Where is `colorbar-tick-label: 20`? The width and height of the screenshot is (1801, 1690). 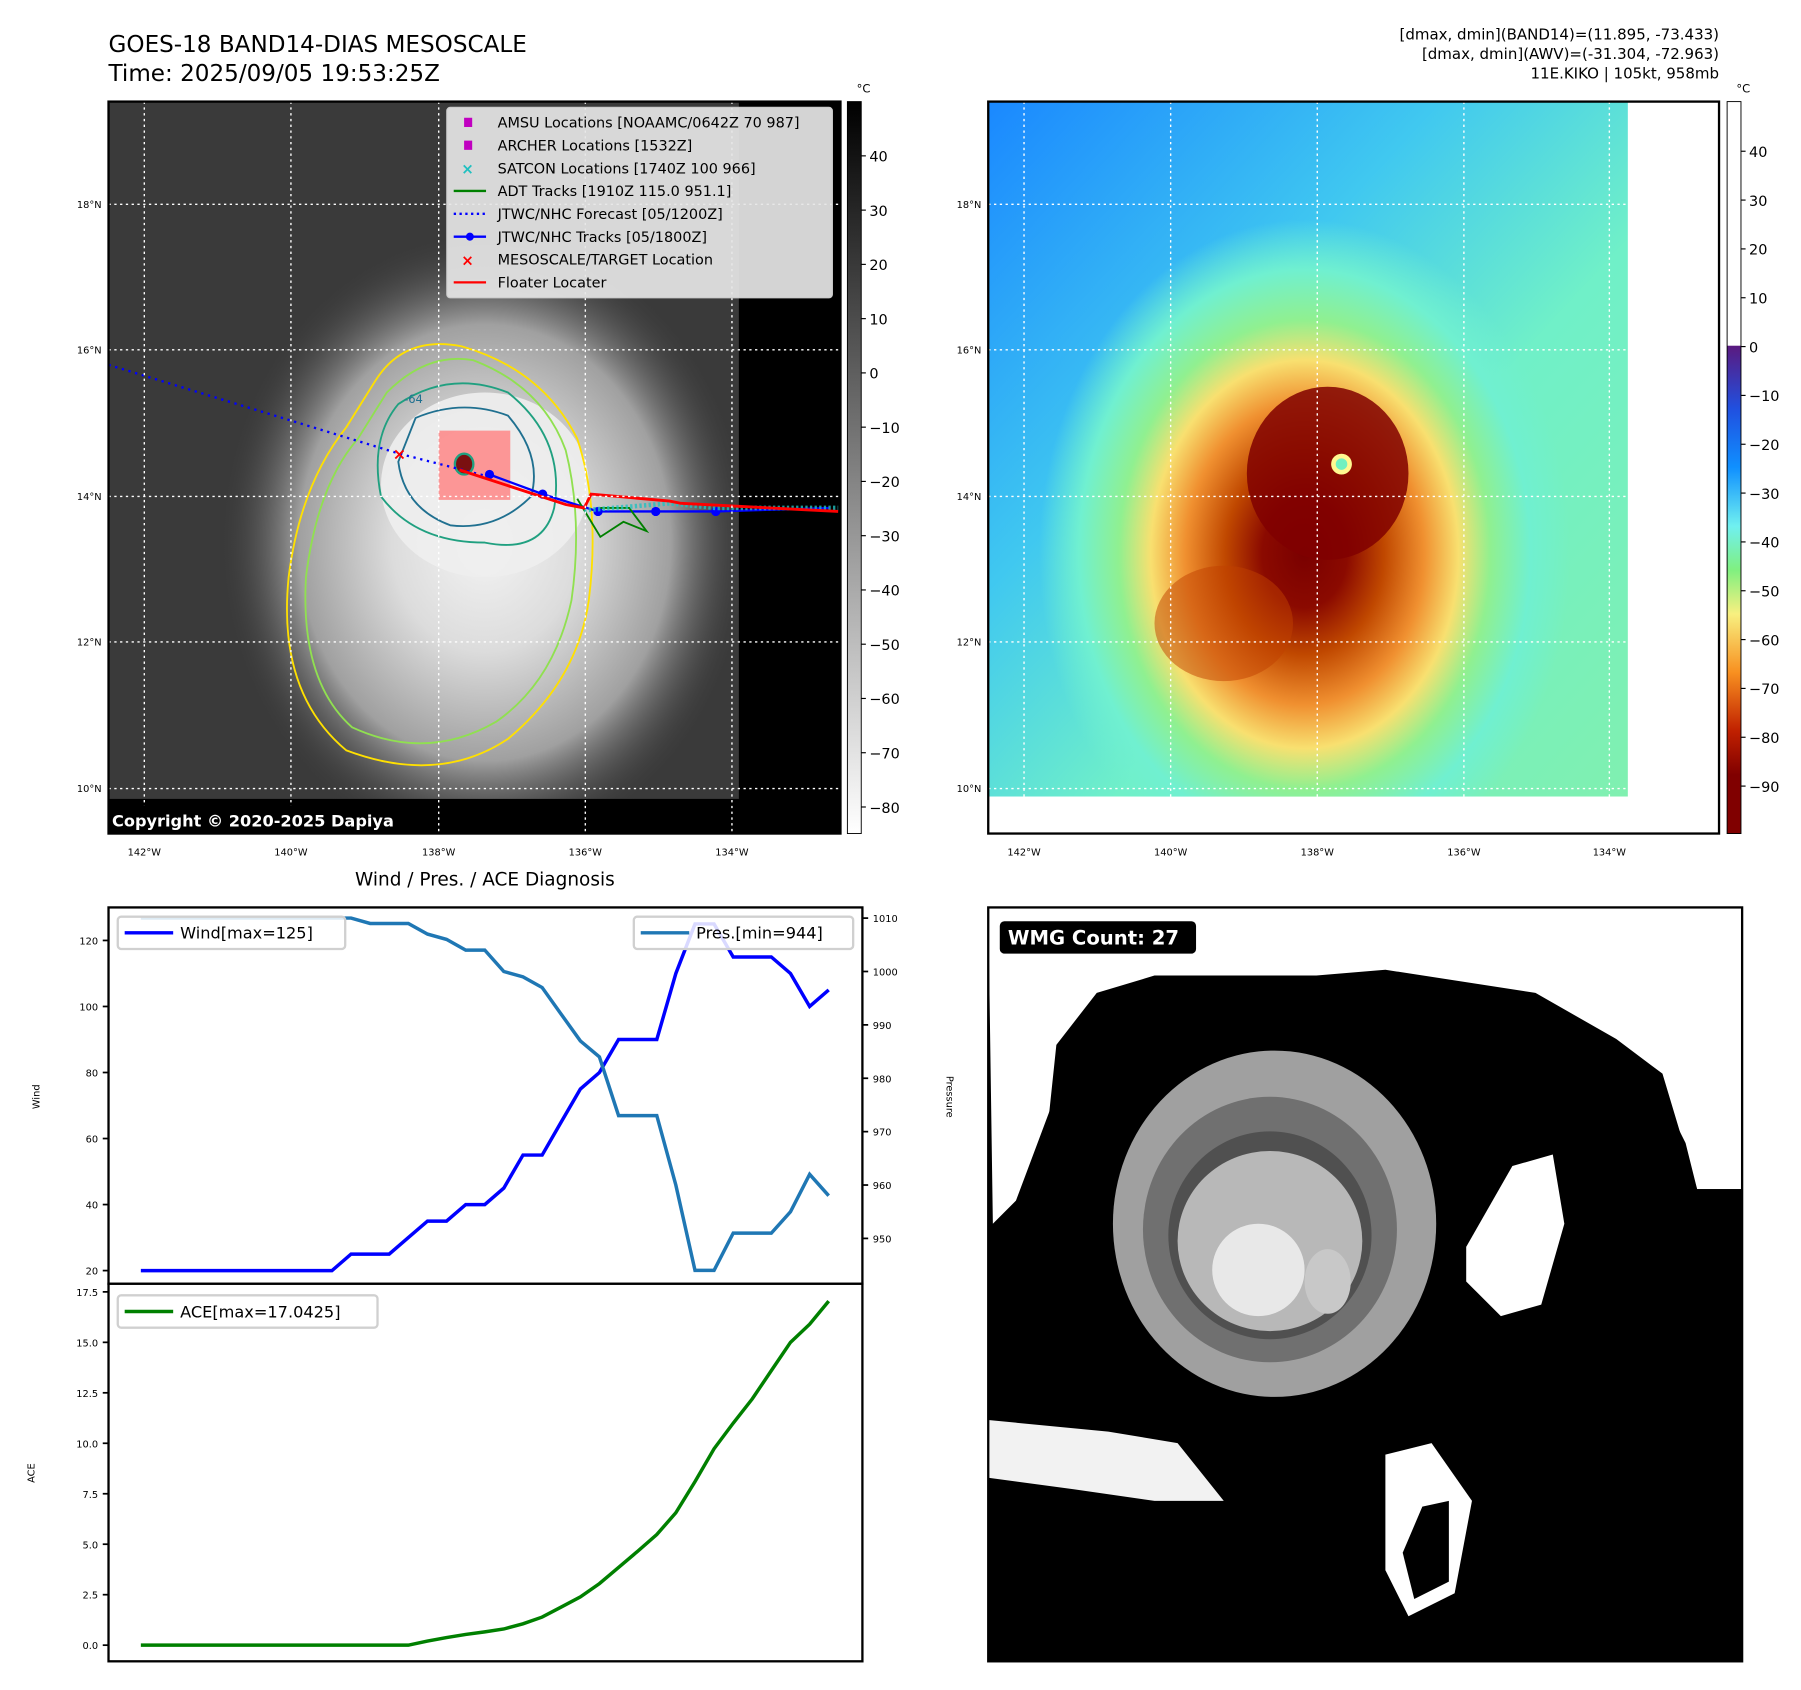
colorbar-tick-label: 20 is located at coordinates (1758, 251).